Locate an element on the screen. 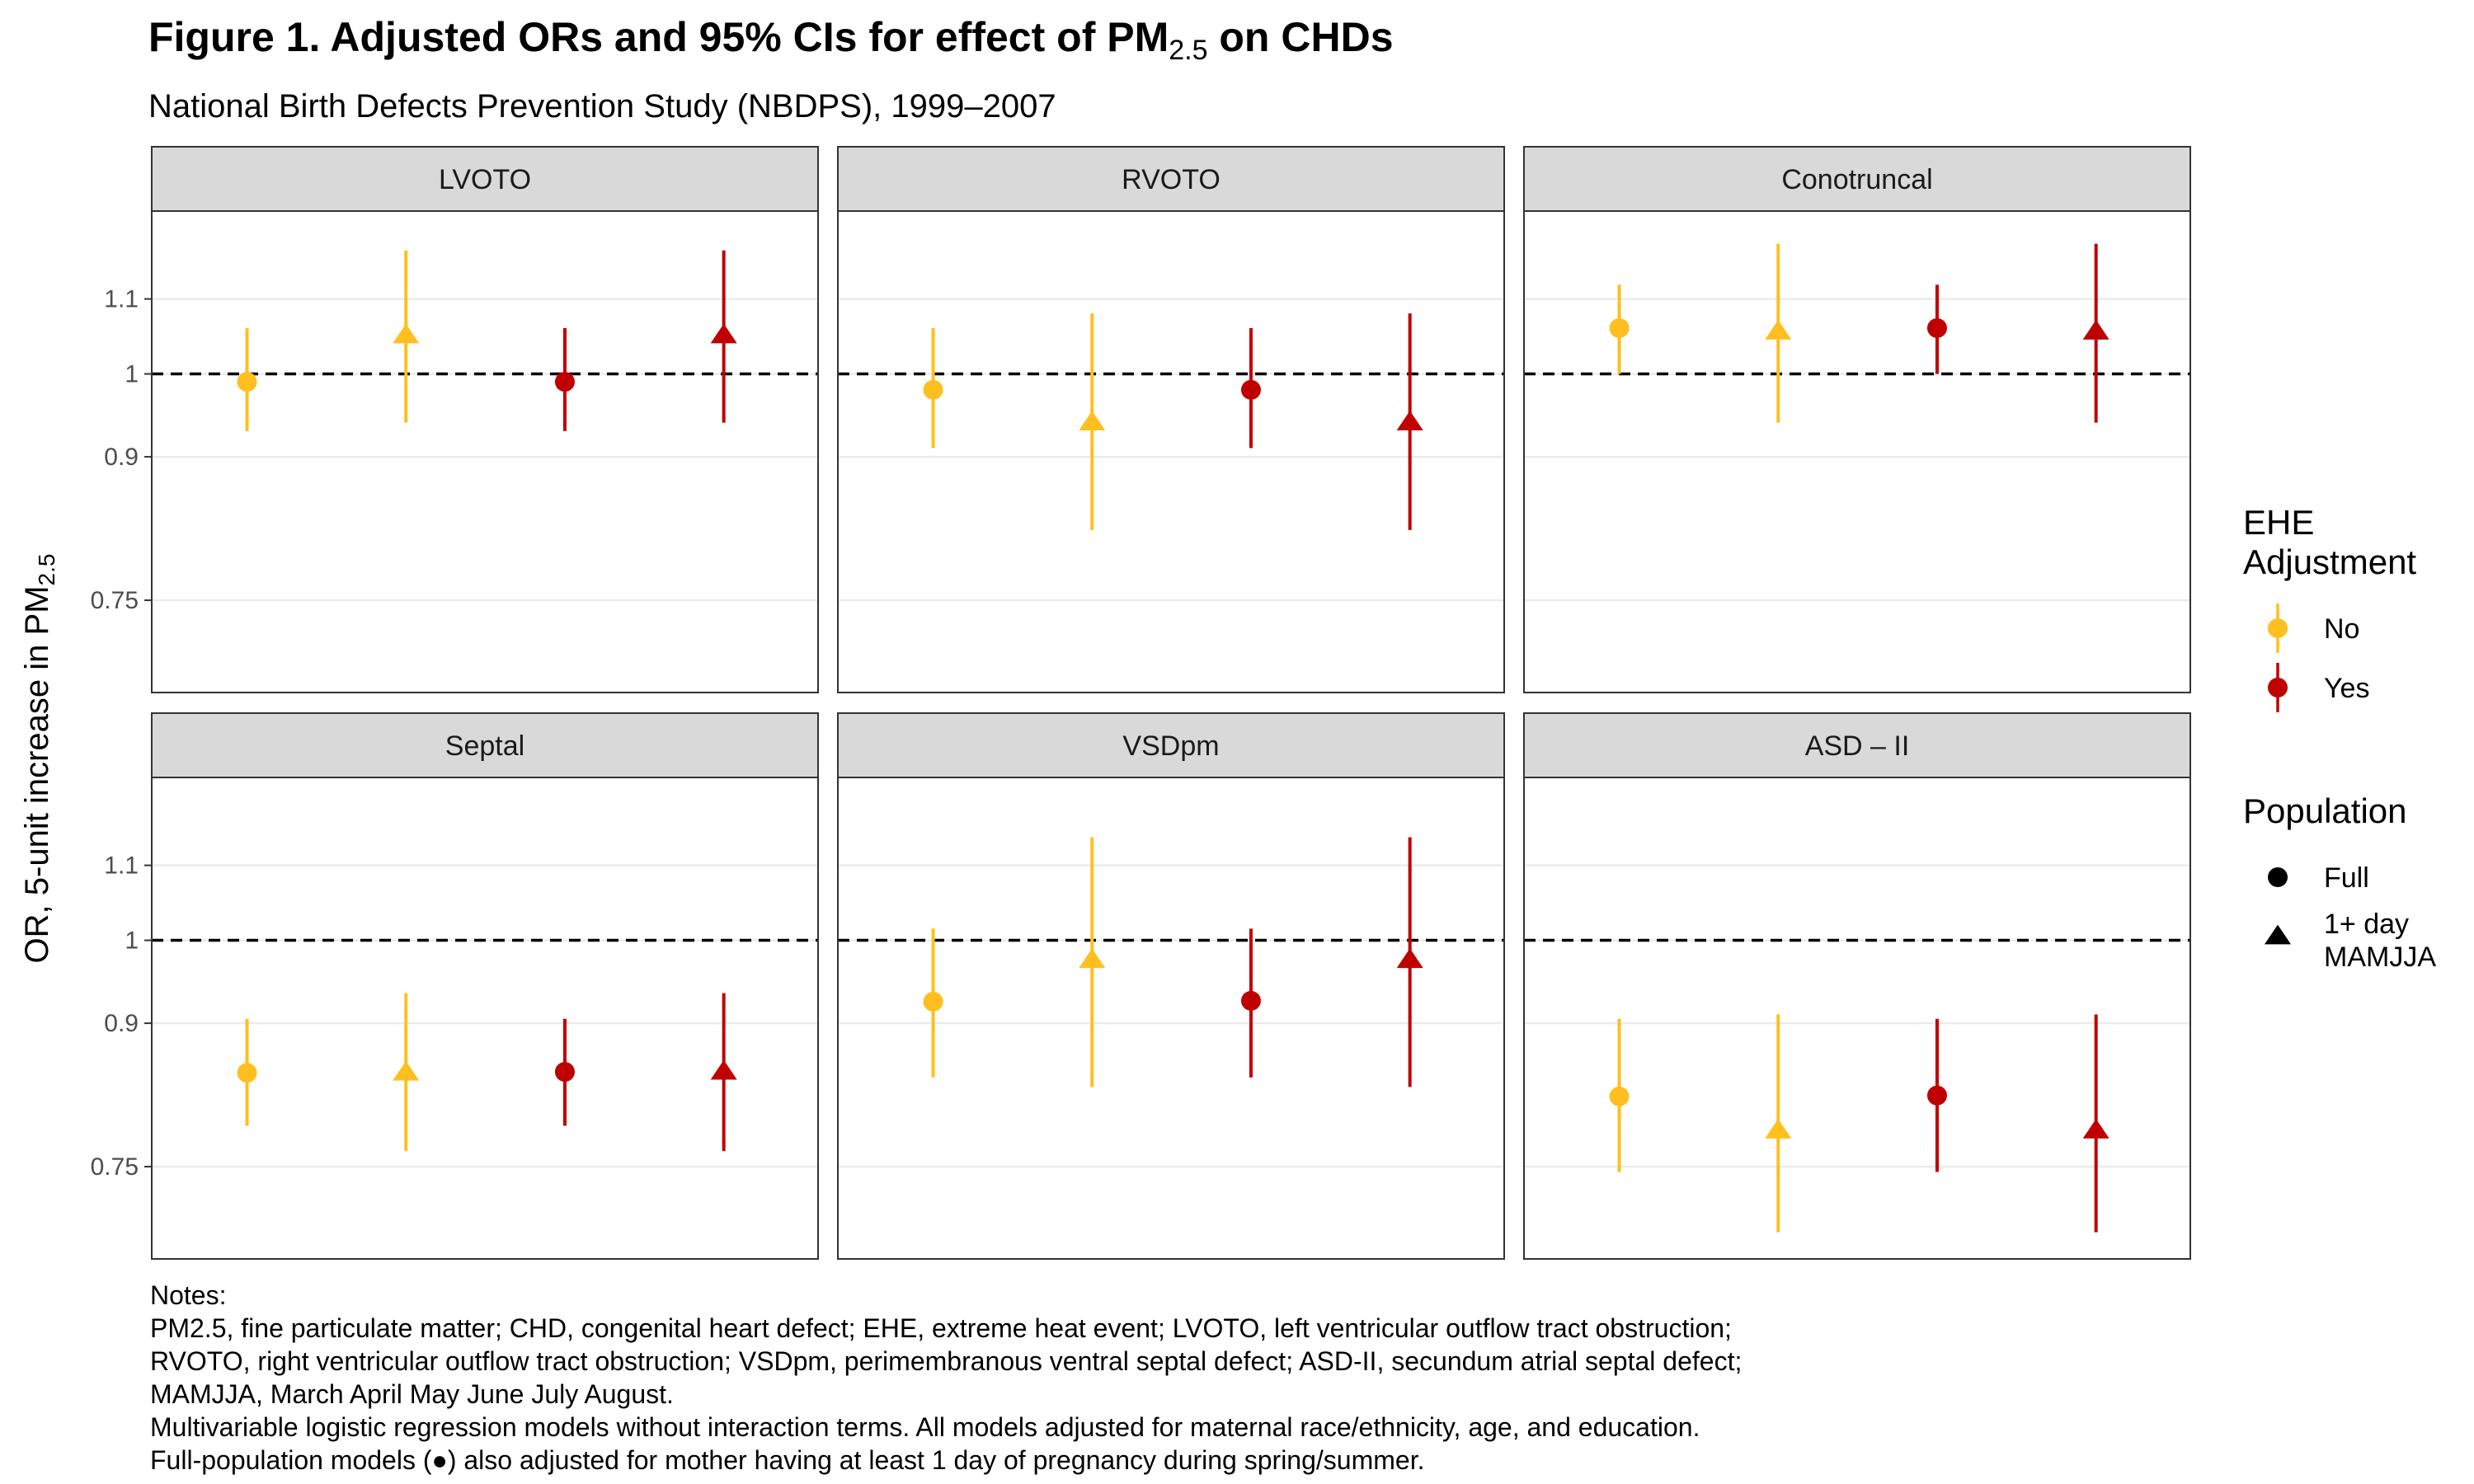 This screenshot has width=2474, height=1484. panel-2: RVOTO is located at coordinates (1171, 419).